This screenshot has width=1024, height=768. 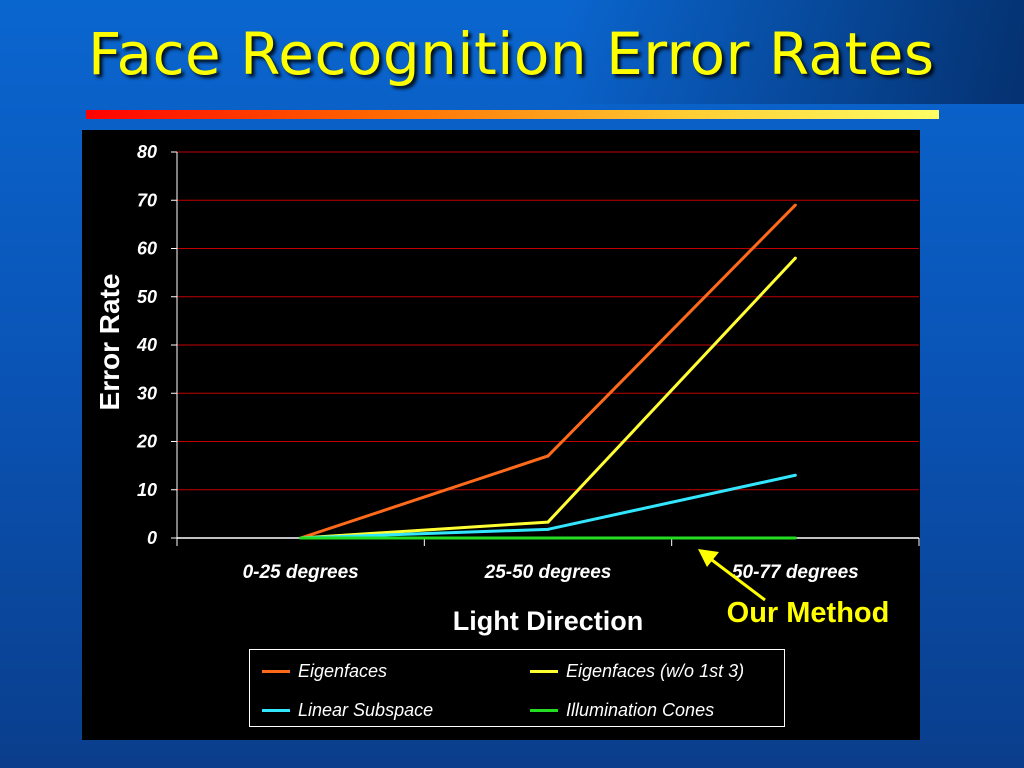 I want to click on xtick-label-0: 0-25 degrees, so click(x=301, y=572).